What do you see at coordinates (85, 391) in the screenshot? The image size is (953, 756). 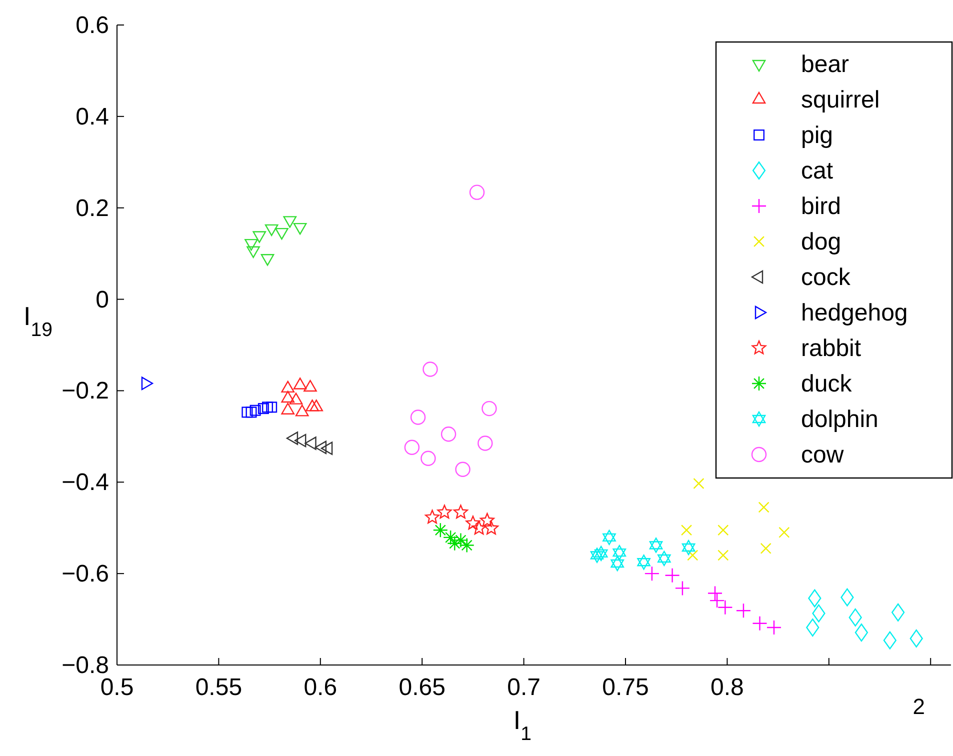 I see `y-tick-label: −0.2` at bounding box center [85, 391].